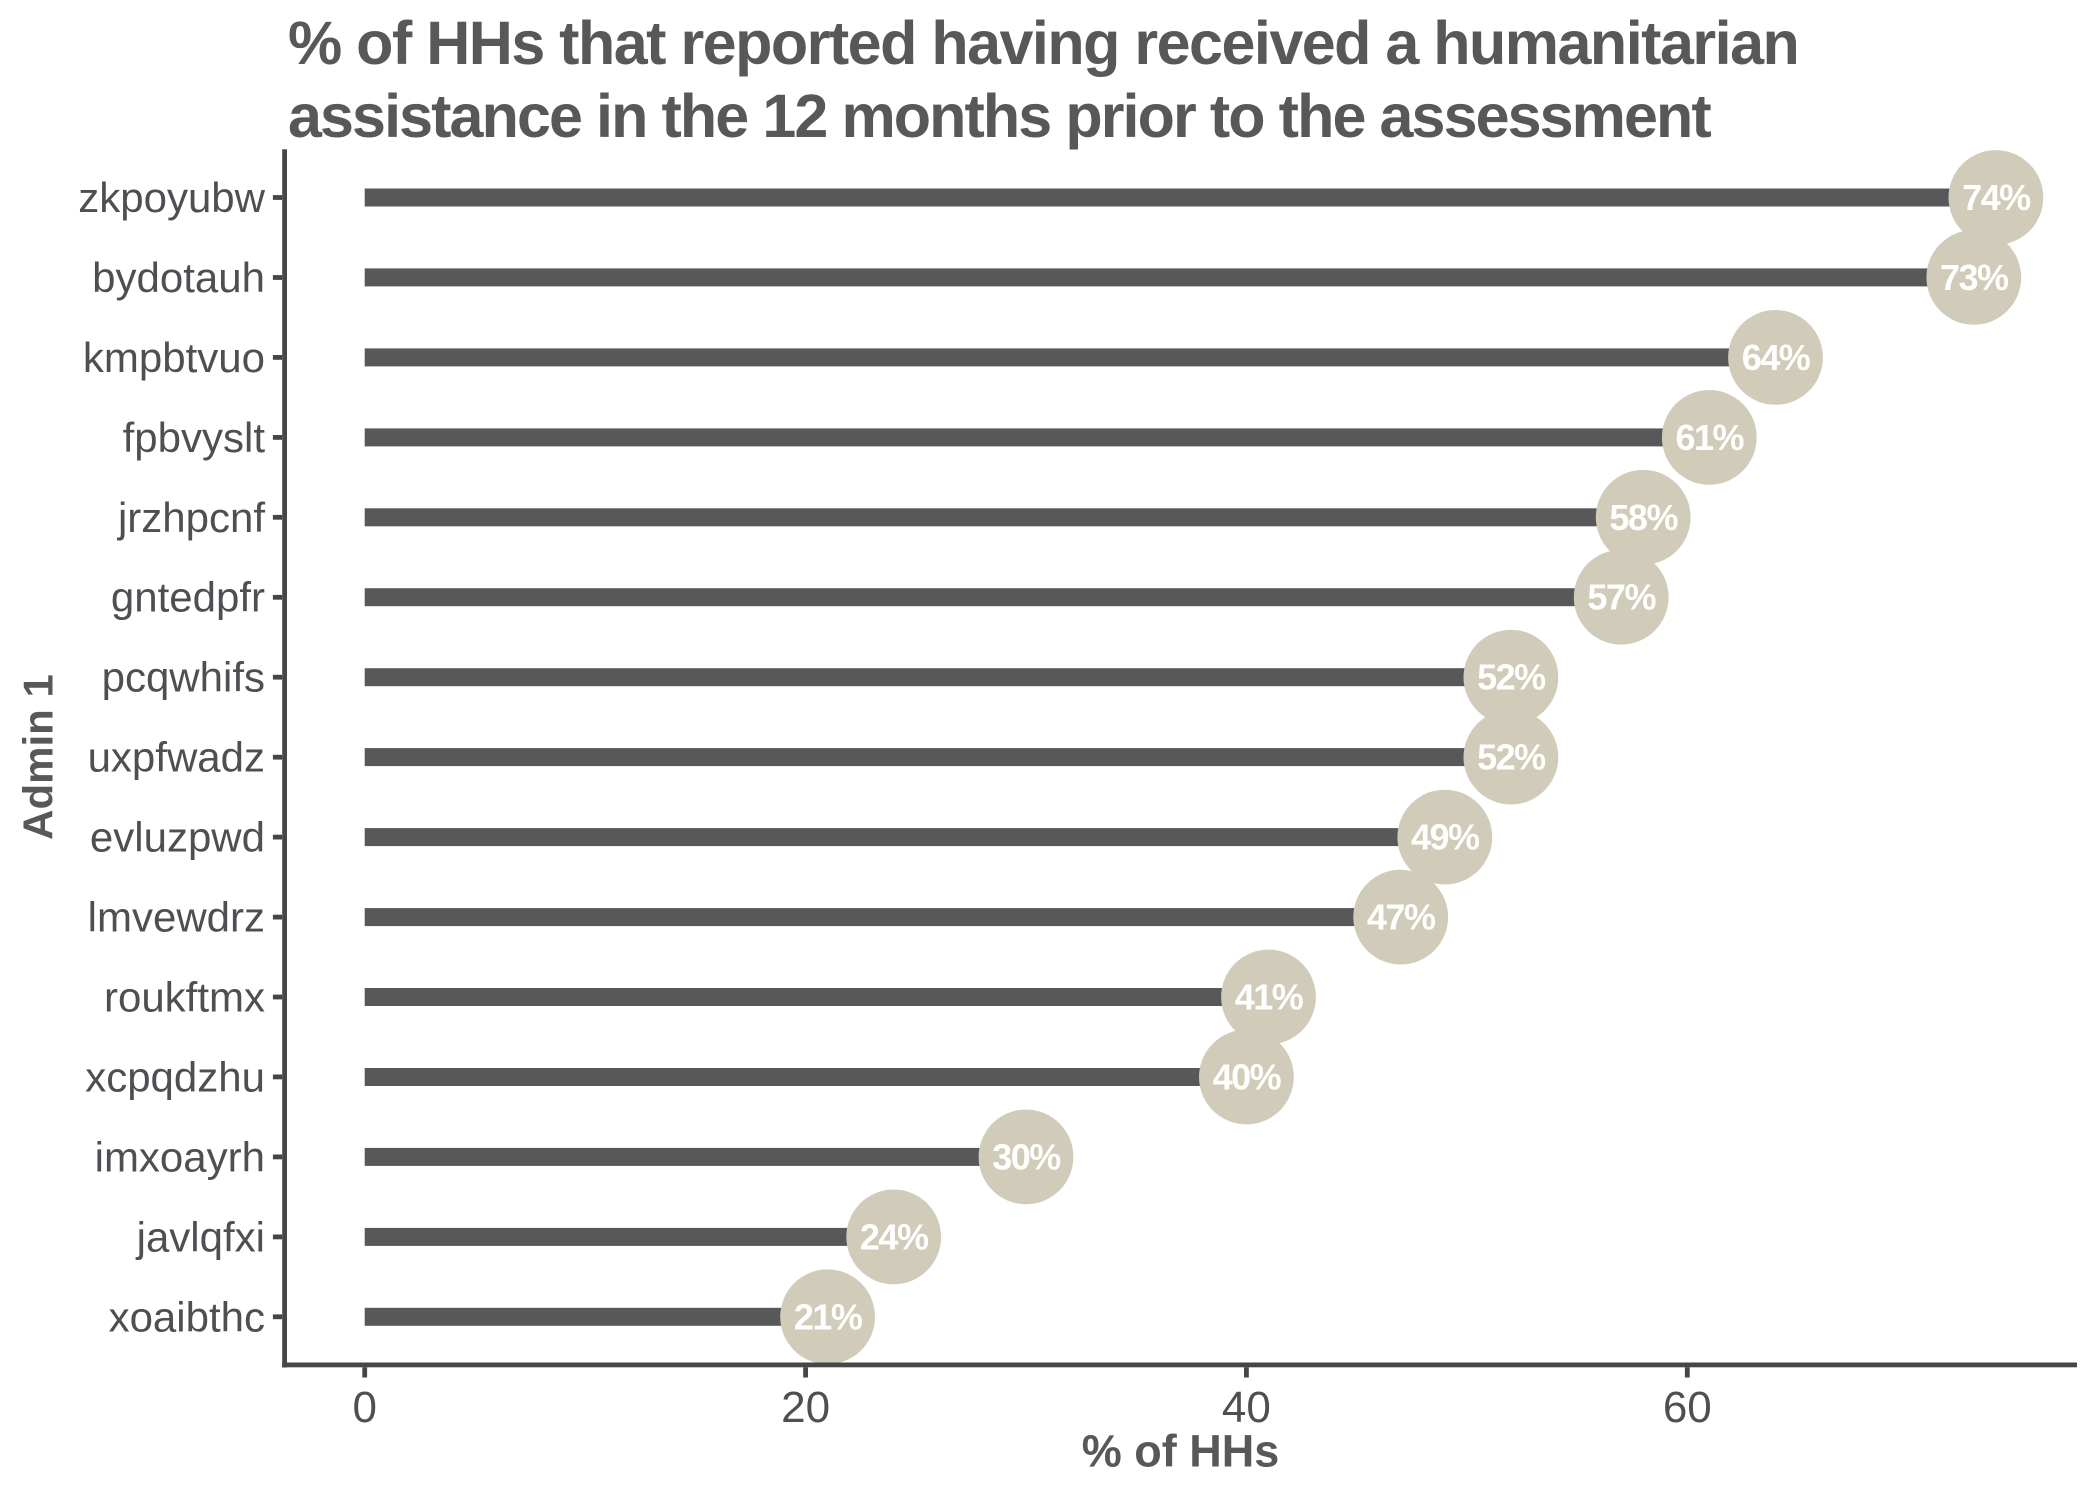 The height and width of the screenshot is (1505, 2100). What do you see at coordinates (1445, 837) in the screenshot?
I see `svg-text: 49%` at bounding box center [1445, 837].